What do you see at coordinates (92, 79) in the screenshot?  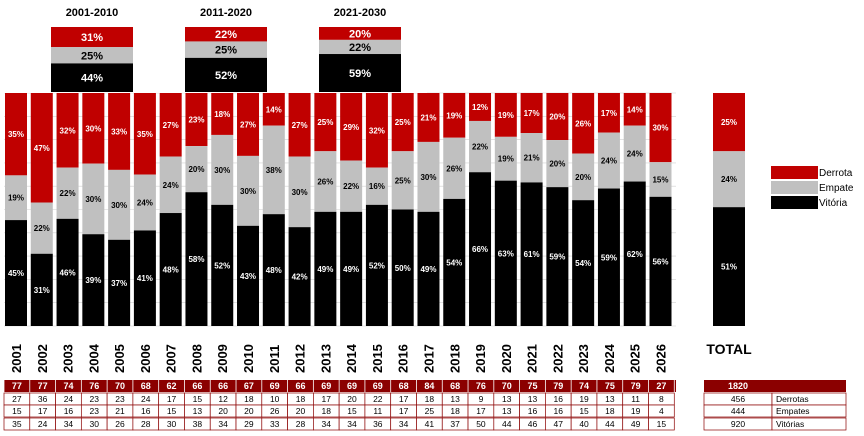 I see `decade-label-vitoria: 44%` at bounding box center [92, 79].